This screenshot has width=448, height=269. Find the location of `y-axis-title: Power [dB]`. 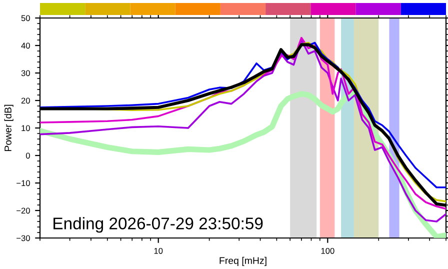

y-axis-title: Power [dB] is located at coordinates (9, 127).